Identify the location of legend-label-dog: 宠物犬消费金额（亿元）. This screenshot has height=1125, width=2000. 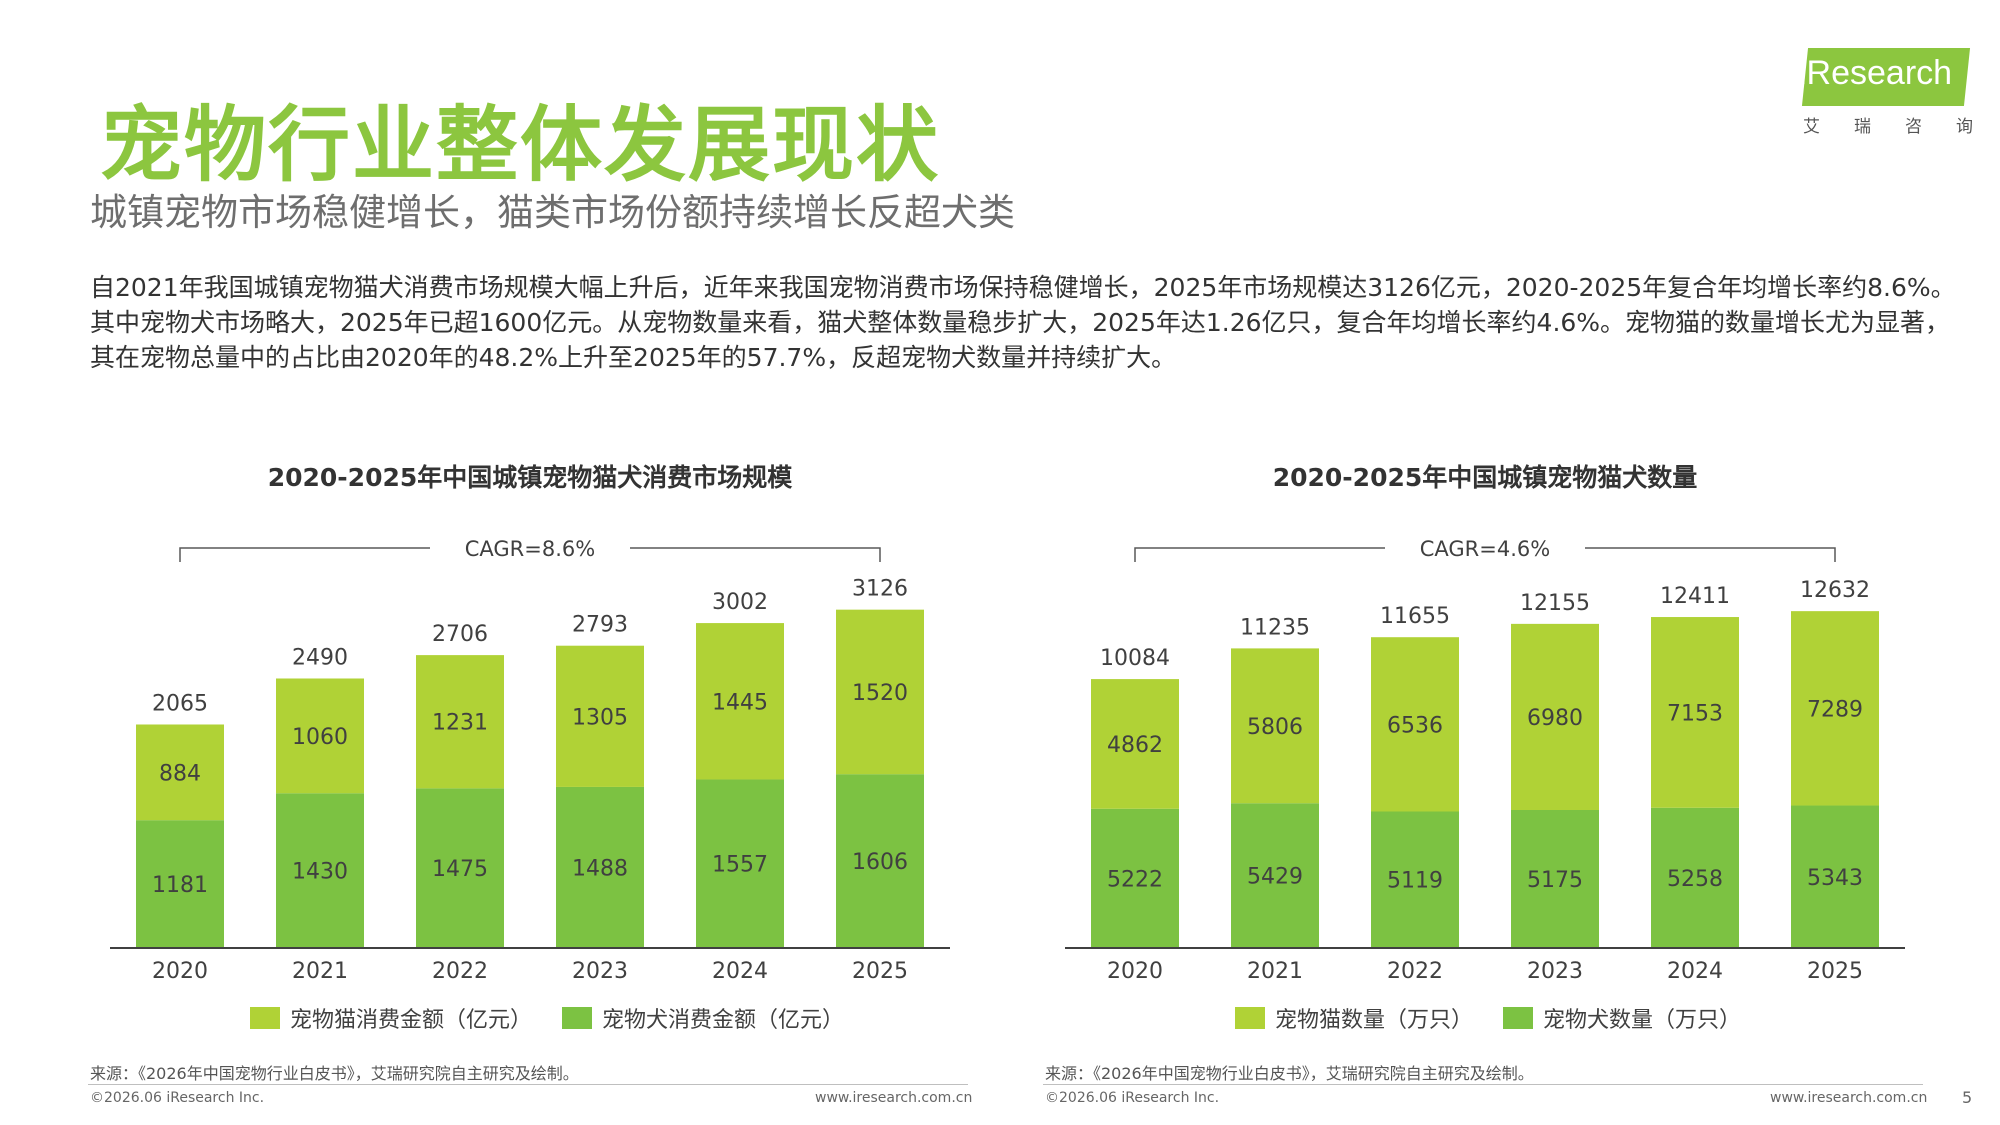
(723, 1020).